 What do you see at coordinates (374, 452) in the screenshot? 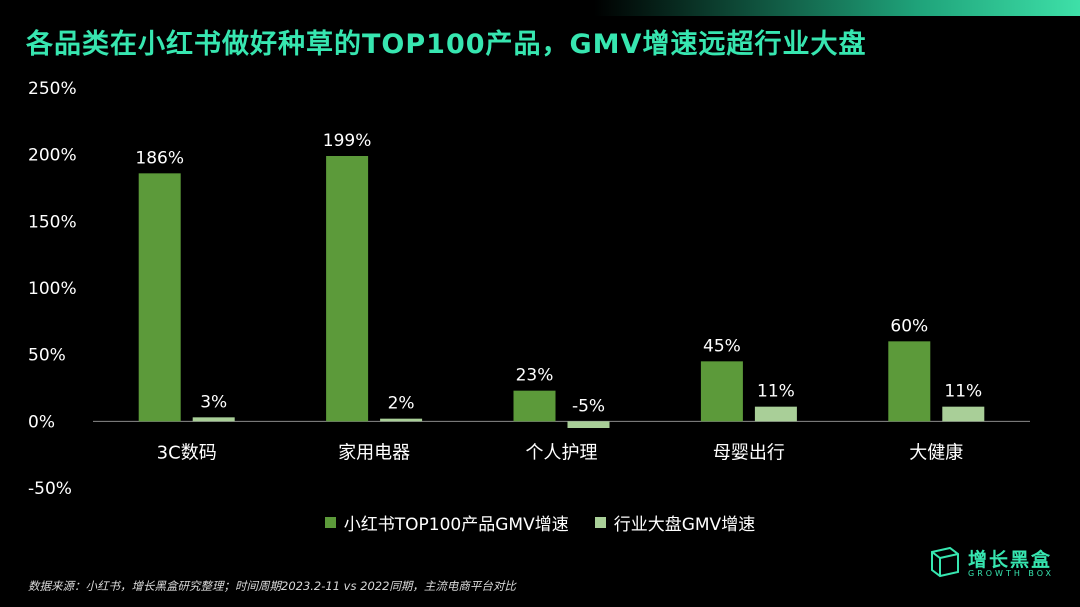
I see `x-category-label: 家用电器` at bounding box center [374, 452].